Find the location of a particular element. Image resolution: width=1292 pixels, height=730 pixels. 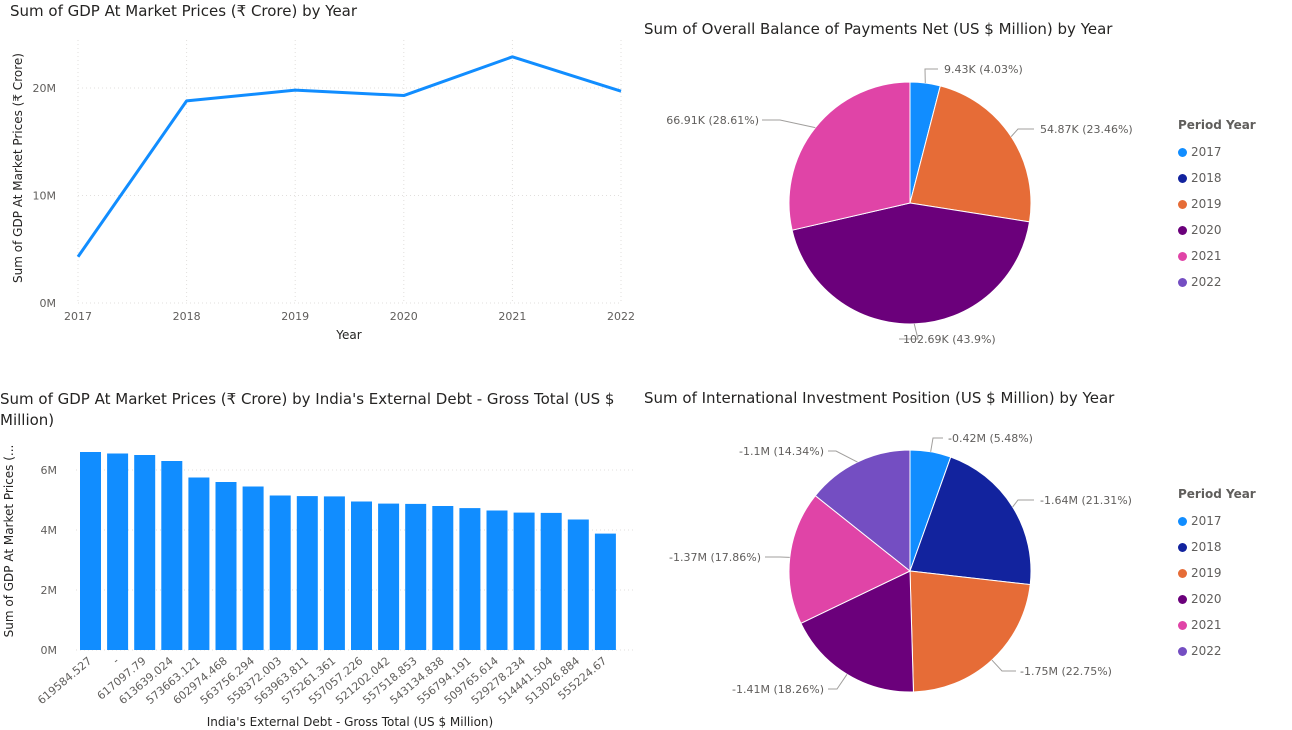

series-line is located at coordinates (349, 156).